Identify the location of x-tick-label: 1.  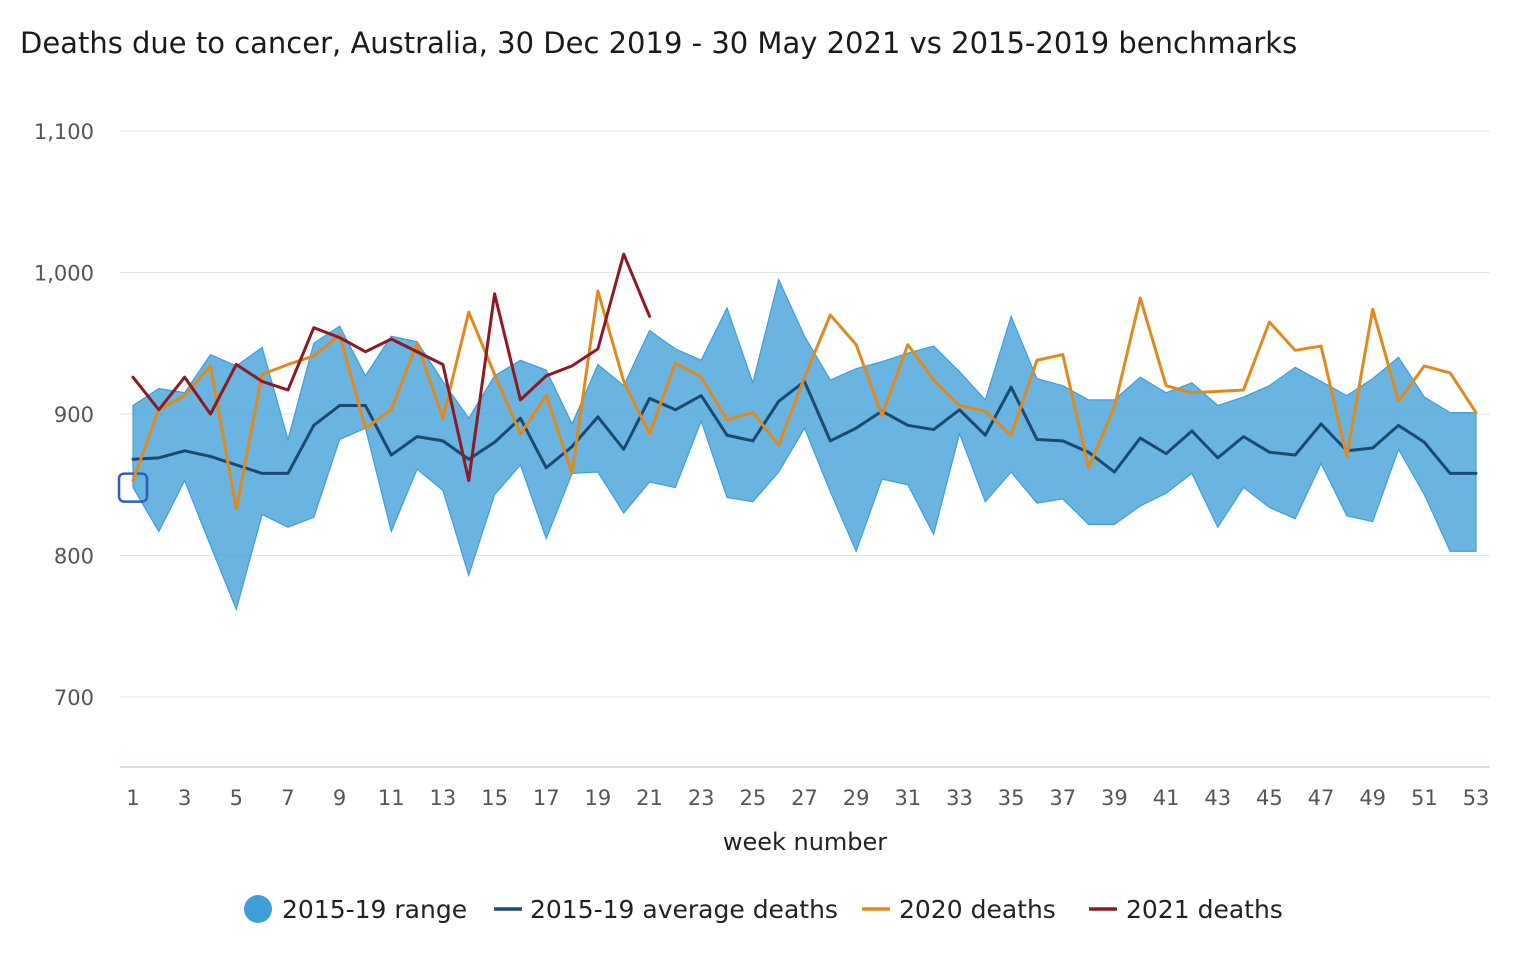
(132, 798).